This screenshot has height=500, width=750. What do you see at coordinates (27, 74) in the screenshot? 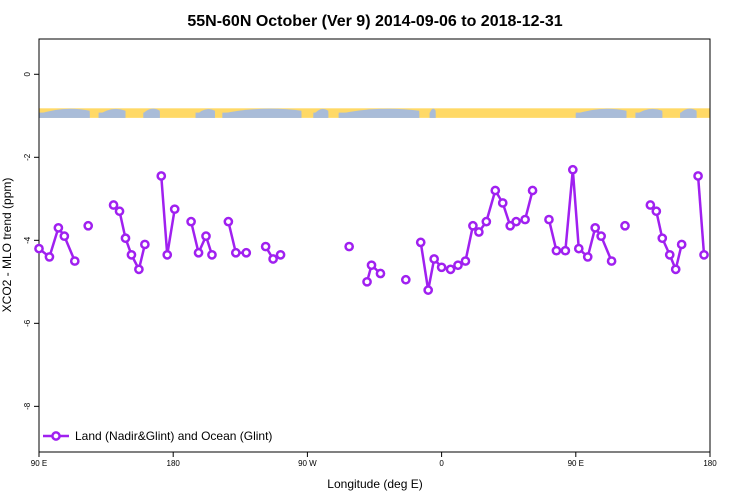
I see `y-tick-label: 0` at bounding box center [27, 74].